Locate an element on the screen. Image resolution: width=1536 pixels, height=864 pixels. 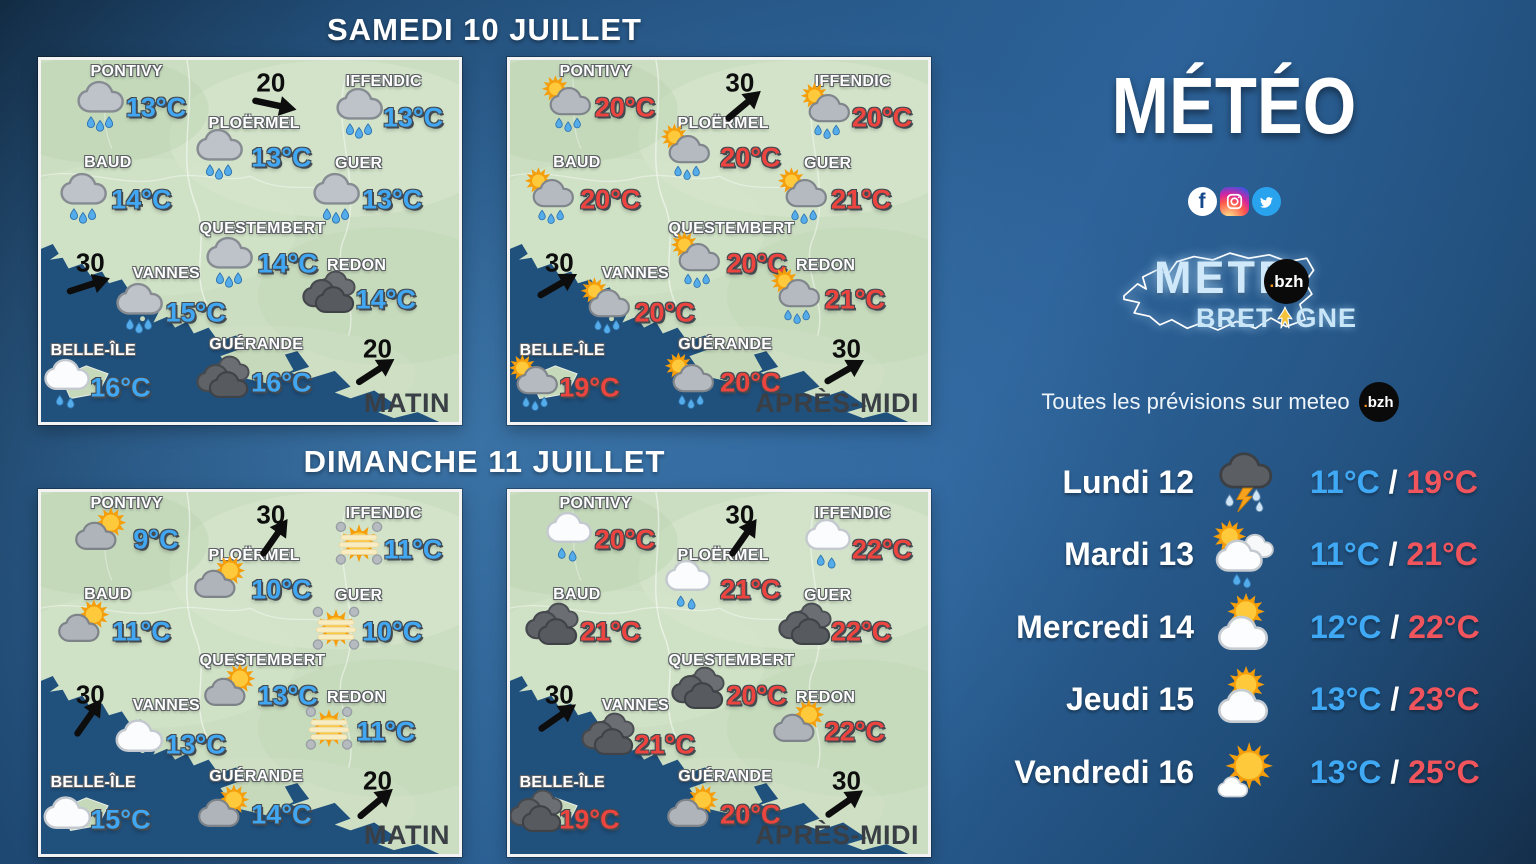
city-label: BELLE-ÎLE is located at coordinates (562, 783).